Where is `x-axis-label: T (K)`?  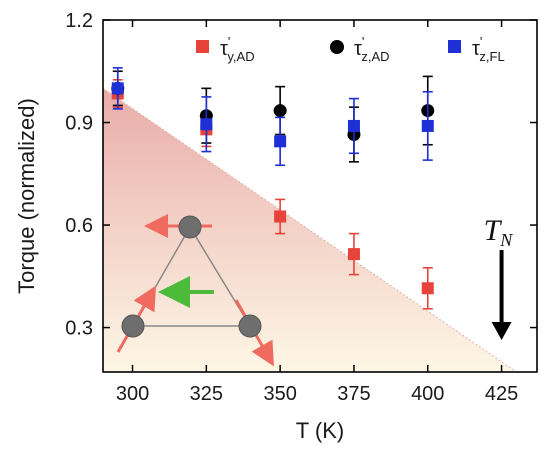 x-axis-label: T (K) is located at coordinates (320, 430).